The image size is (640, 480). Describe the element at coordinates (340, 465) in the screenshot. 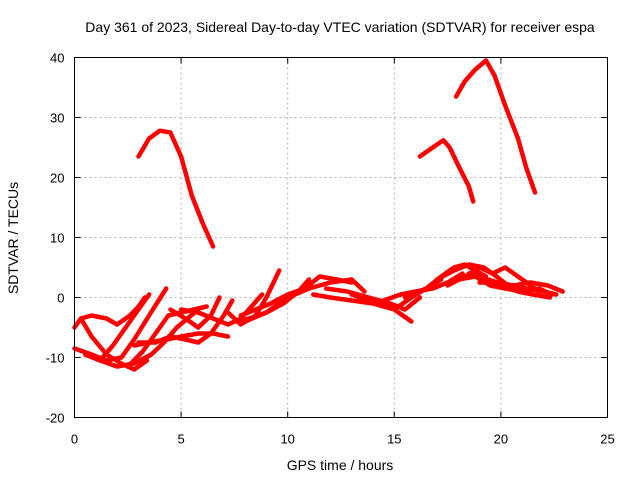

I see `x-axis-label: GPS time / hours` at that location.